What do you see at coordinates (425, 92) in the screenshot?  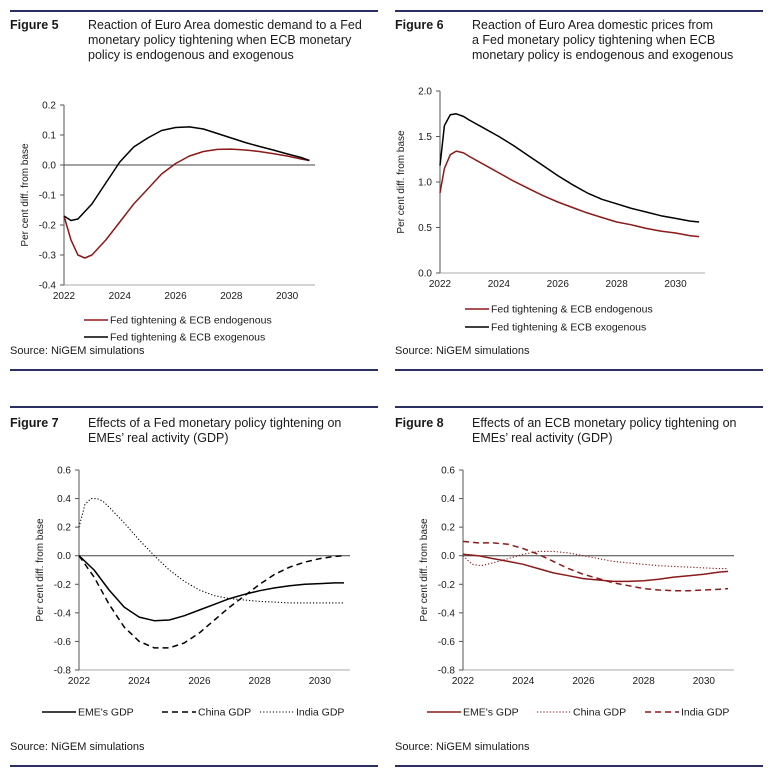 I see `y-tick-label: 2.0` at bounding box center [425, 92].